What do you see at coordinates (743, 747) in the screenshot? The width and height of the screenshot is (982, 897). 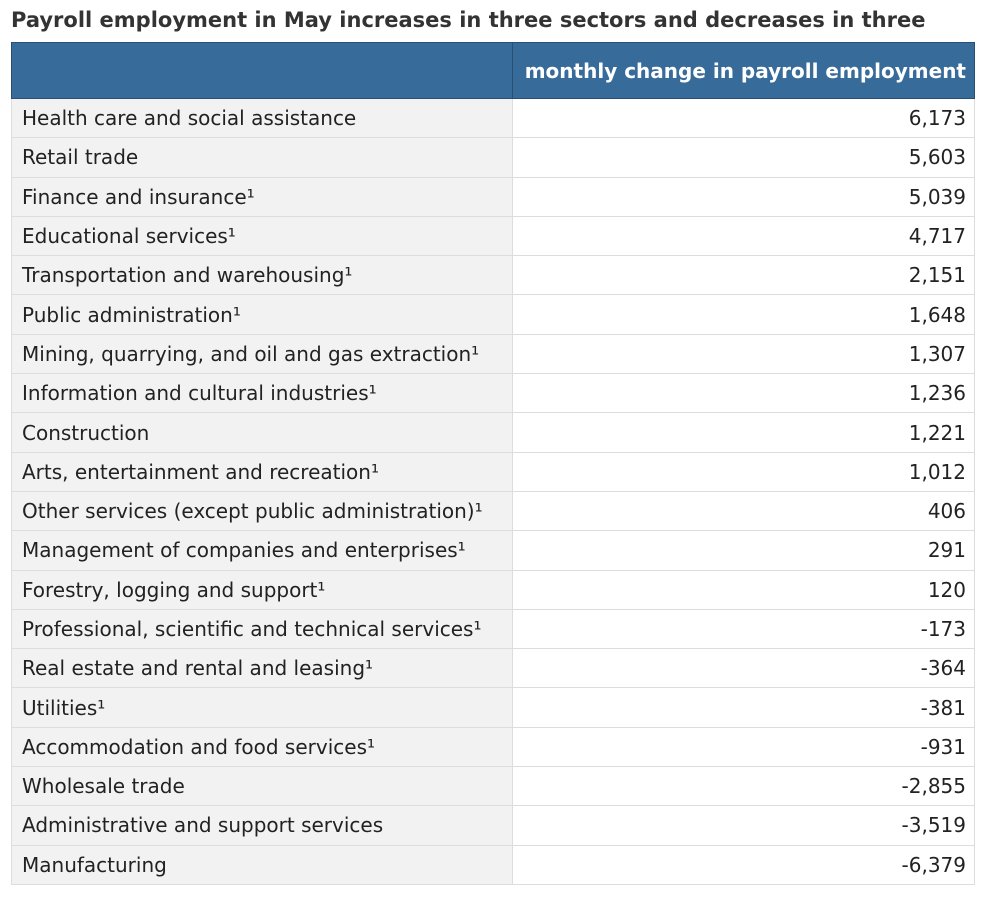 I see `monthly-change-value: -931` at bounding box center [743, 747].